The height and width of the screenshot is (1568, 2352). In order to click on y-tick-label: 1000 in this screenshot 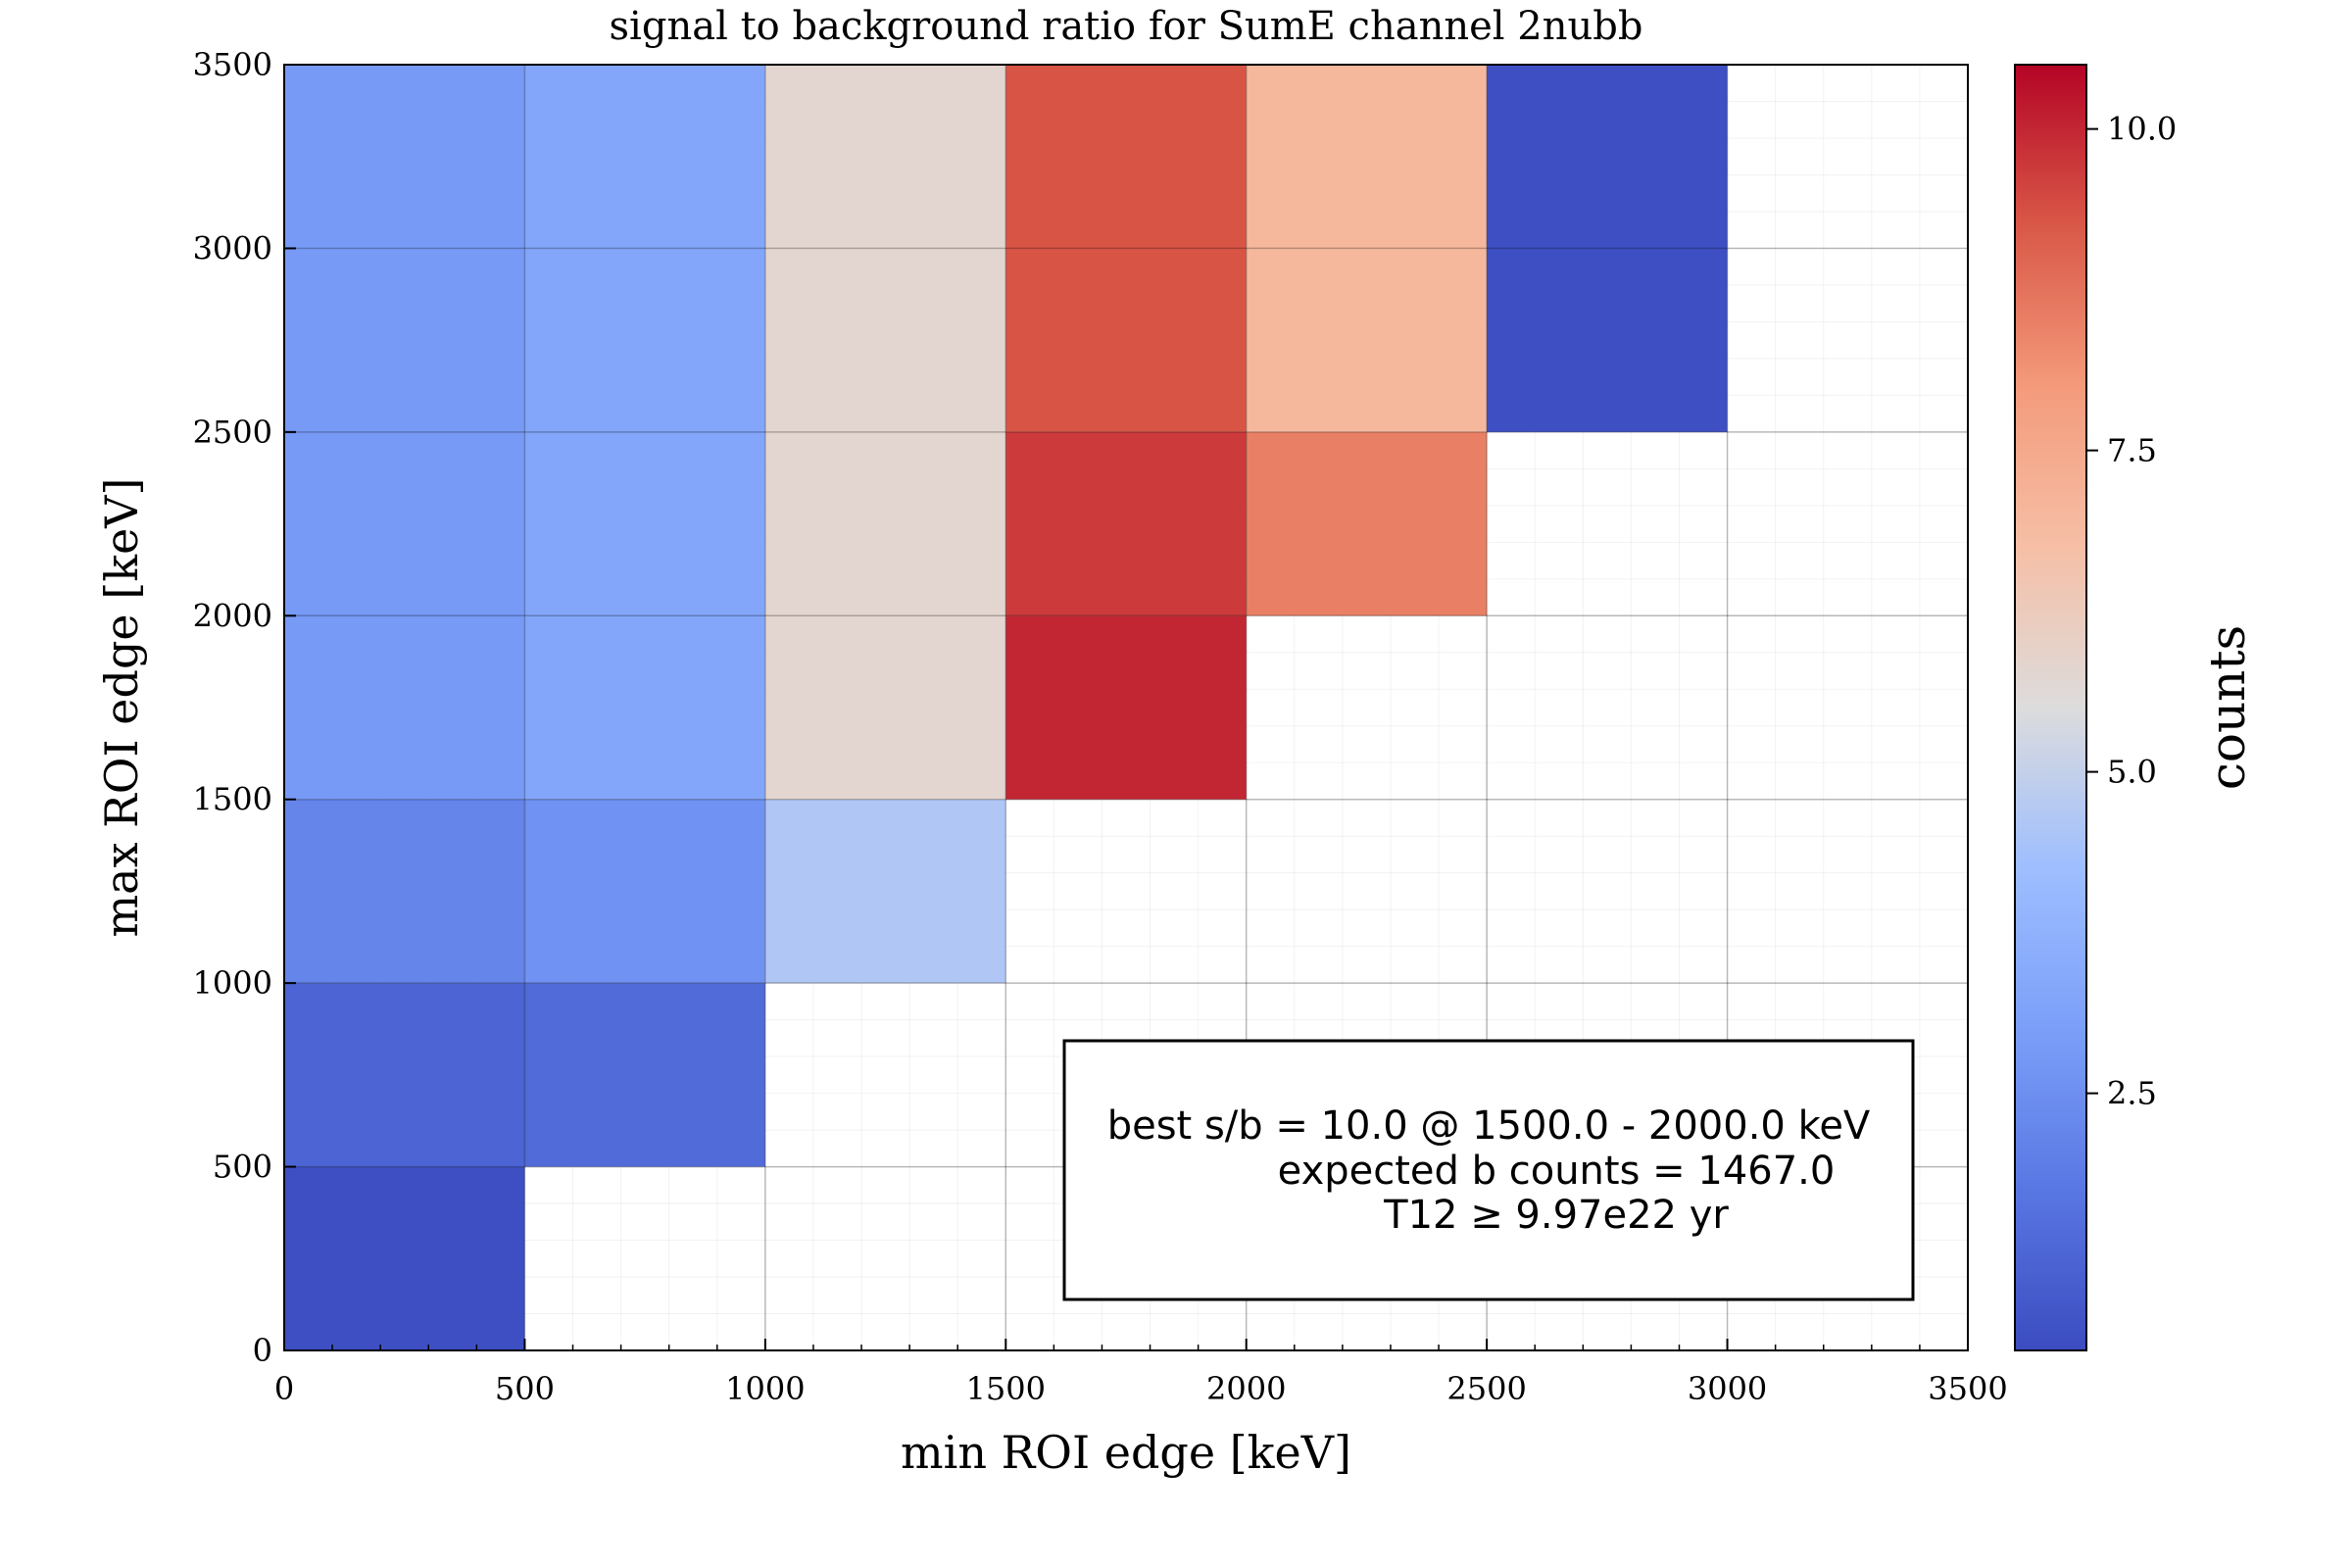, I will do `click(232, 983)`.